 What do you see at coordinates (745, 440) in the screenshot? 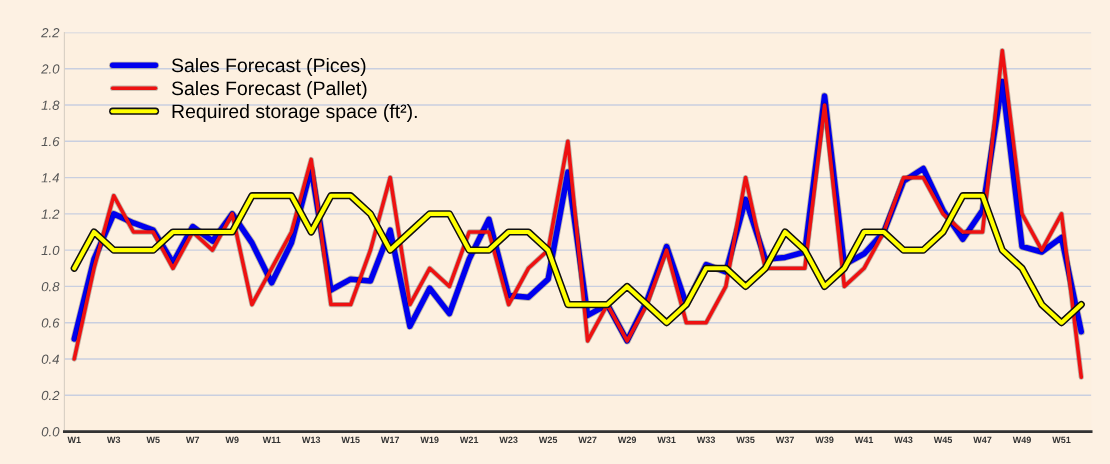
I see `x-tick-label: W35` at bounding box center [745, 440].